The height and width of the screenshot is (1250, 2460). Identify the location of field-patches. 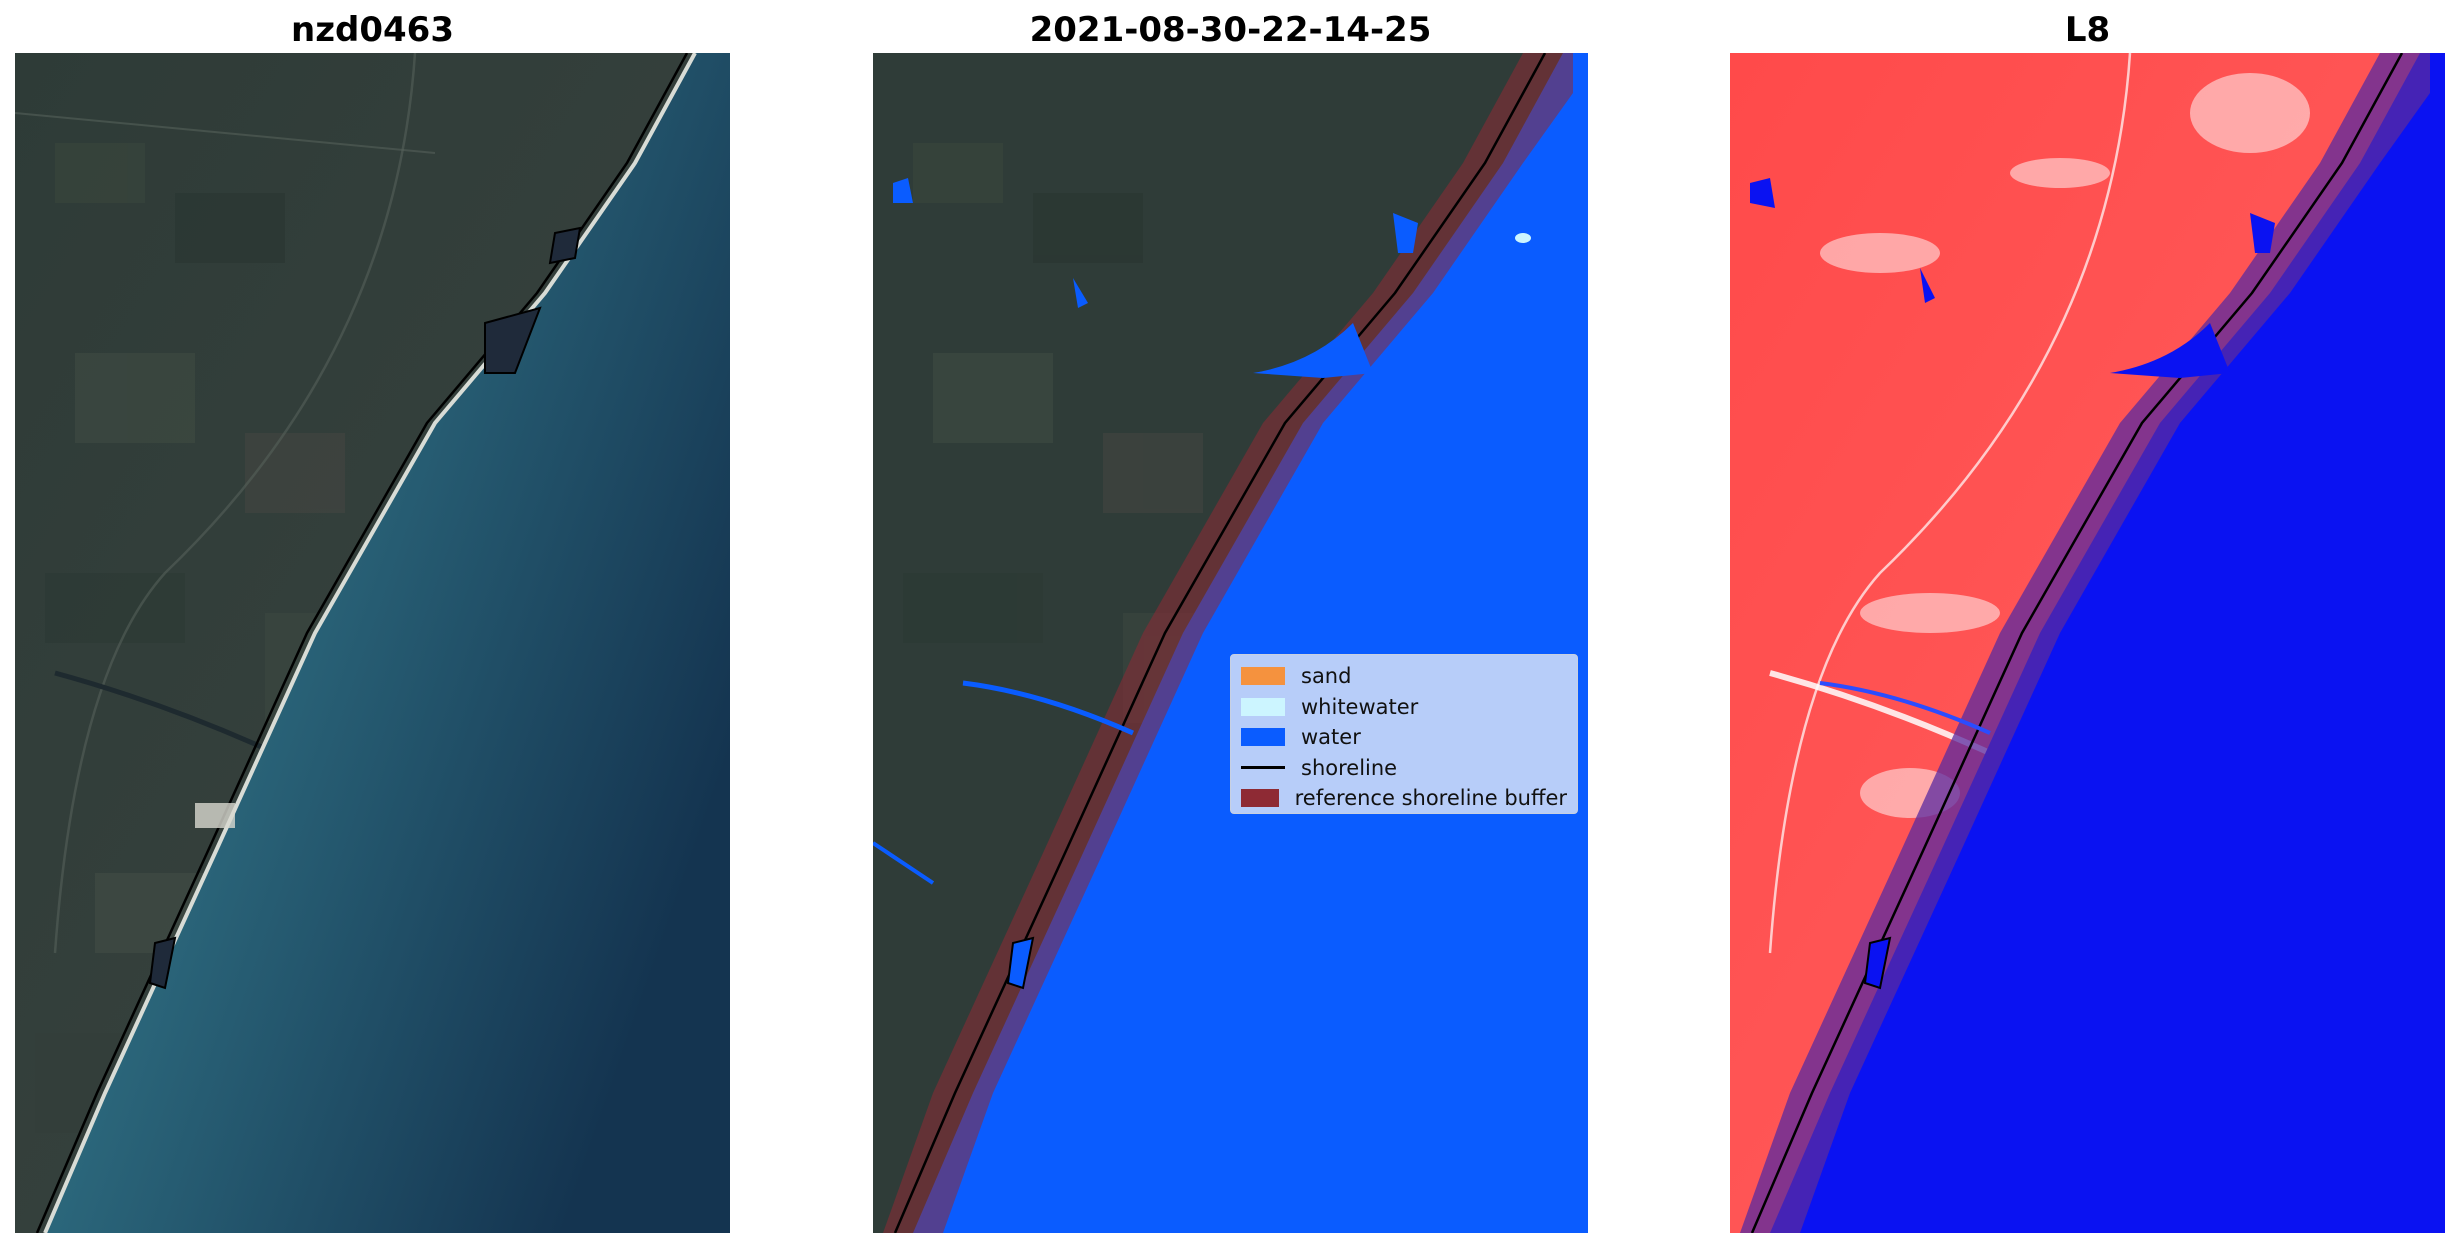
(190, 638).